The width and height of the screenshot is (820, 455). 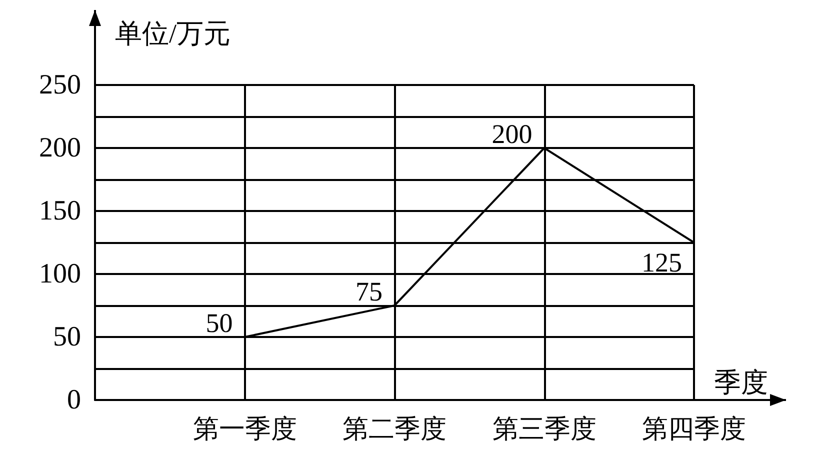 What do you see at coordinates (394, 429) in the screenshot?
I see `x-tick-label: 第二季度` at bounding box center [394, 429].